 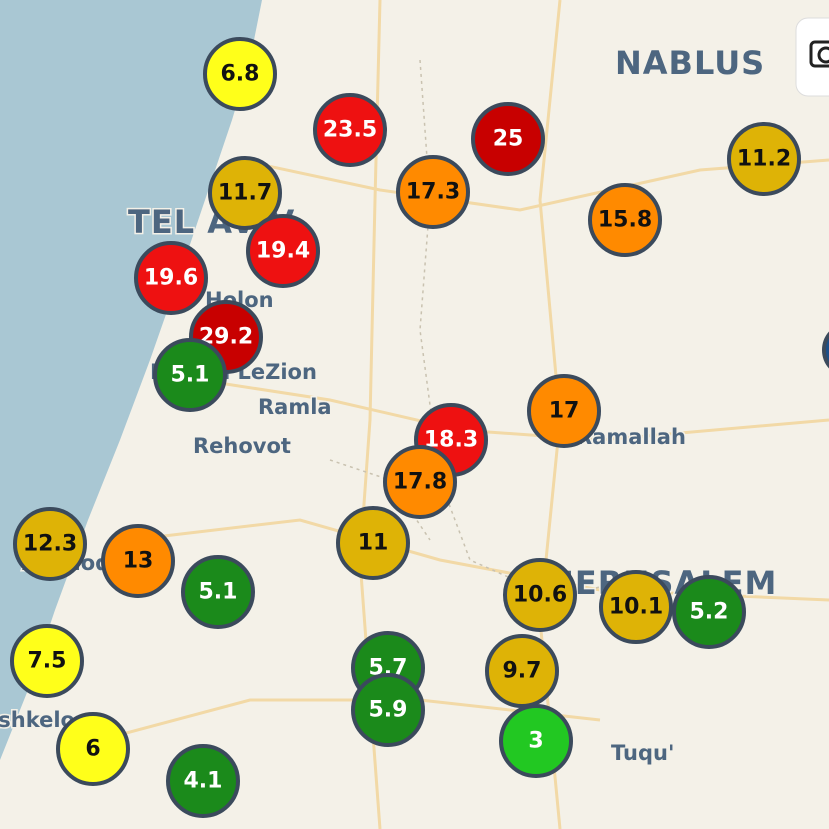 I want to click on offscreen-marker, so click(x=825, y=350).